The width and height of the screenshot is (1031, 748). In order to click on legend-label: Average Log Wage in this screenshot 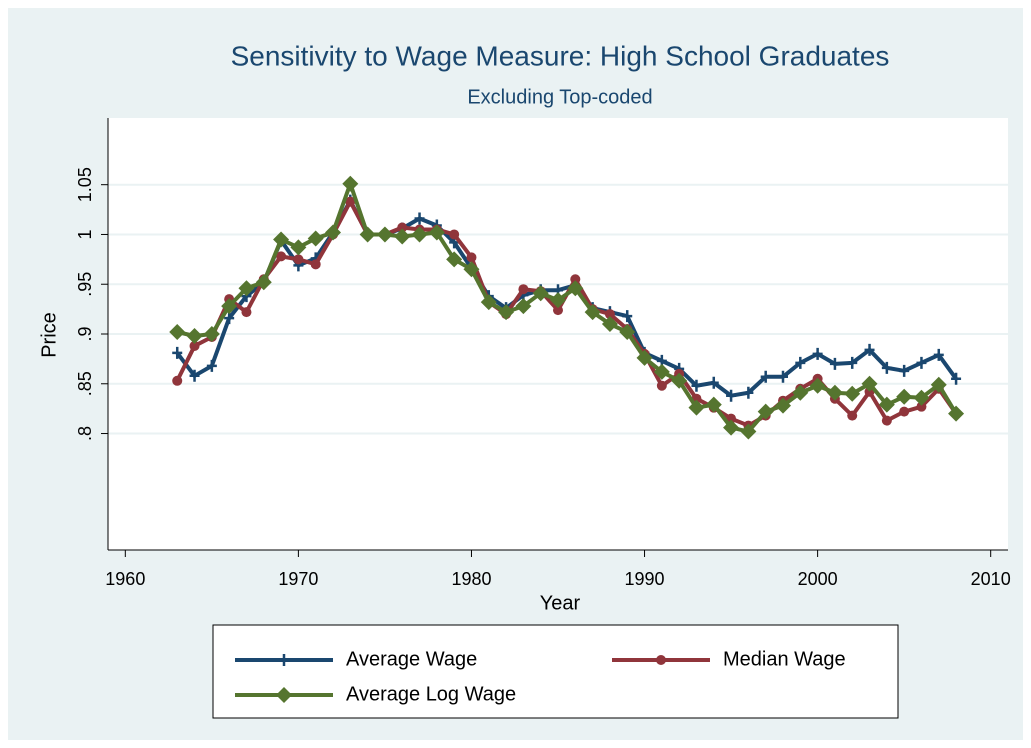, I will do `click(431, 694)`.